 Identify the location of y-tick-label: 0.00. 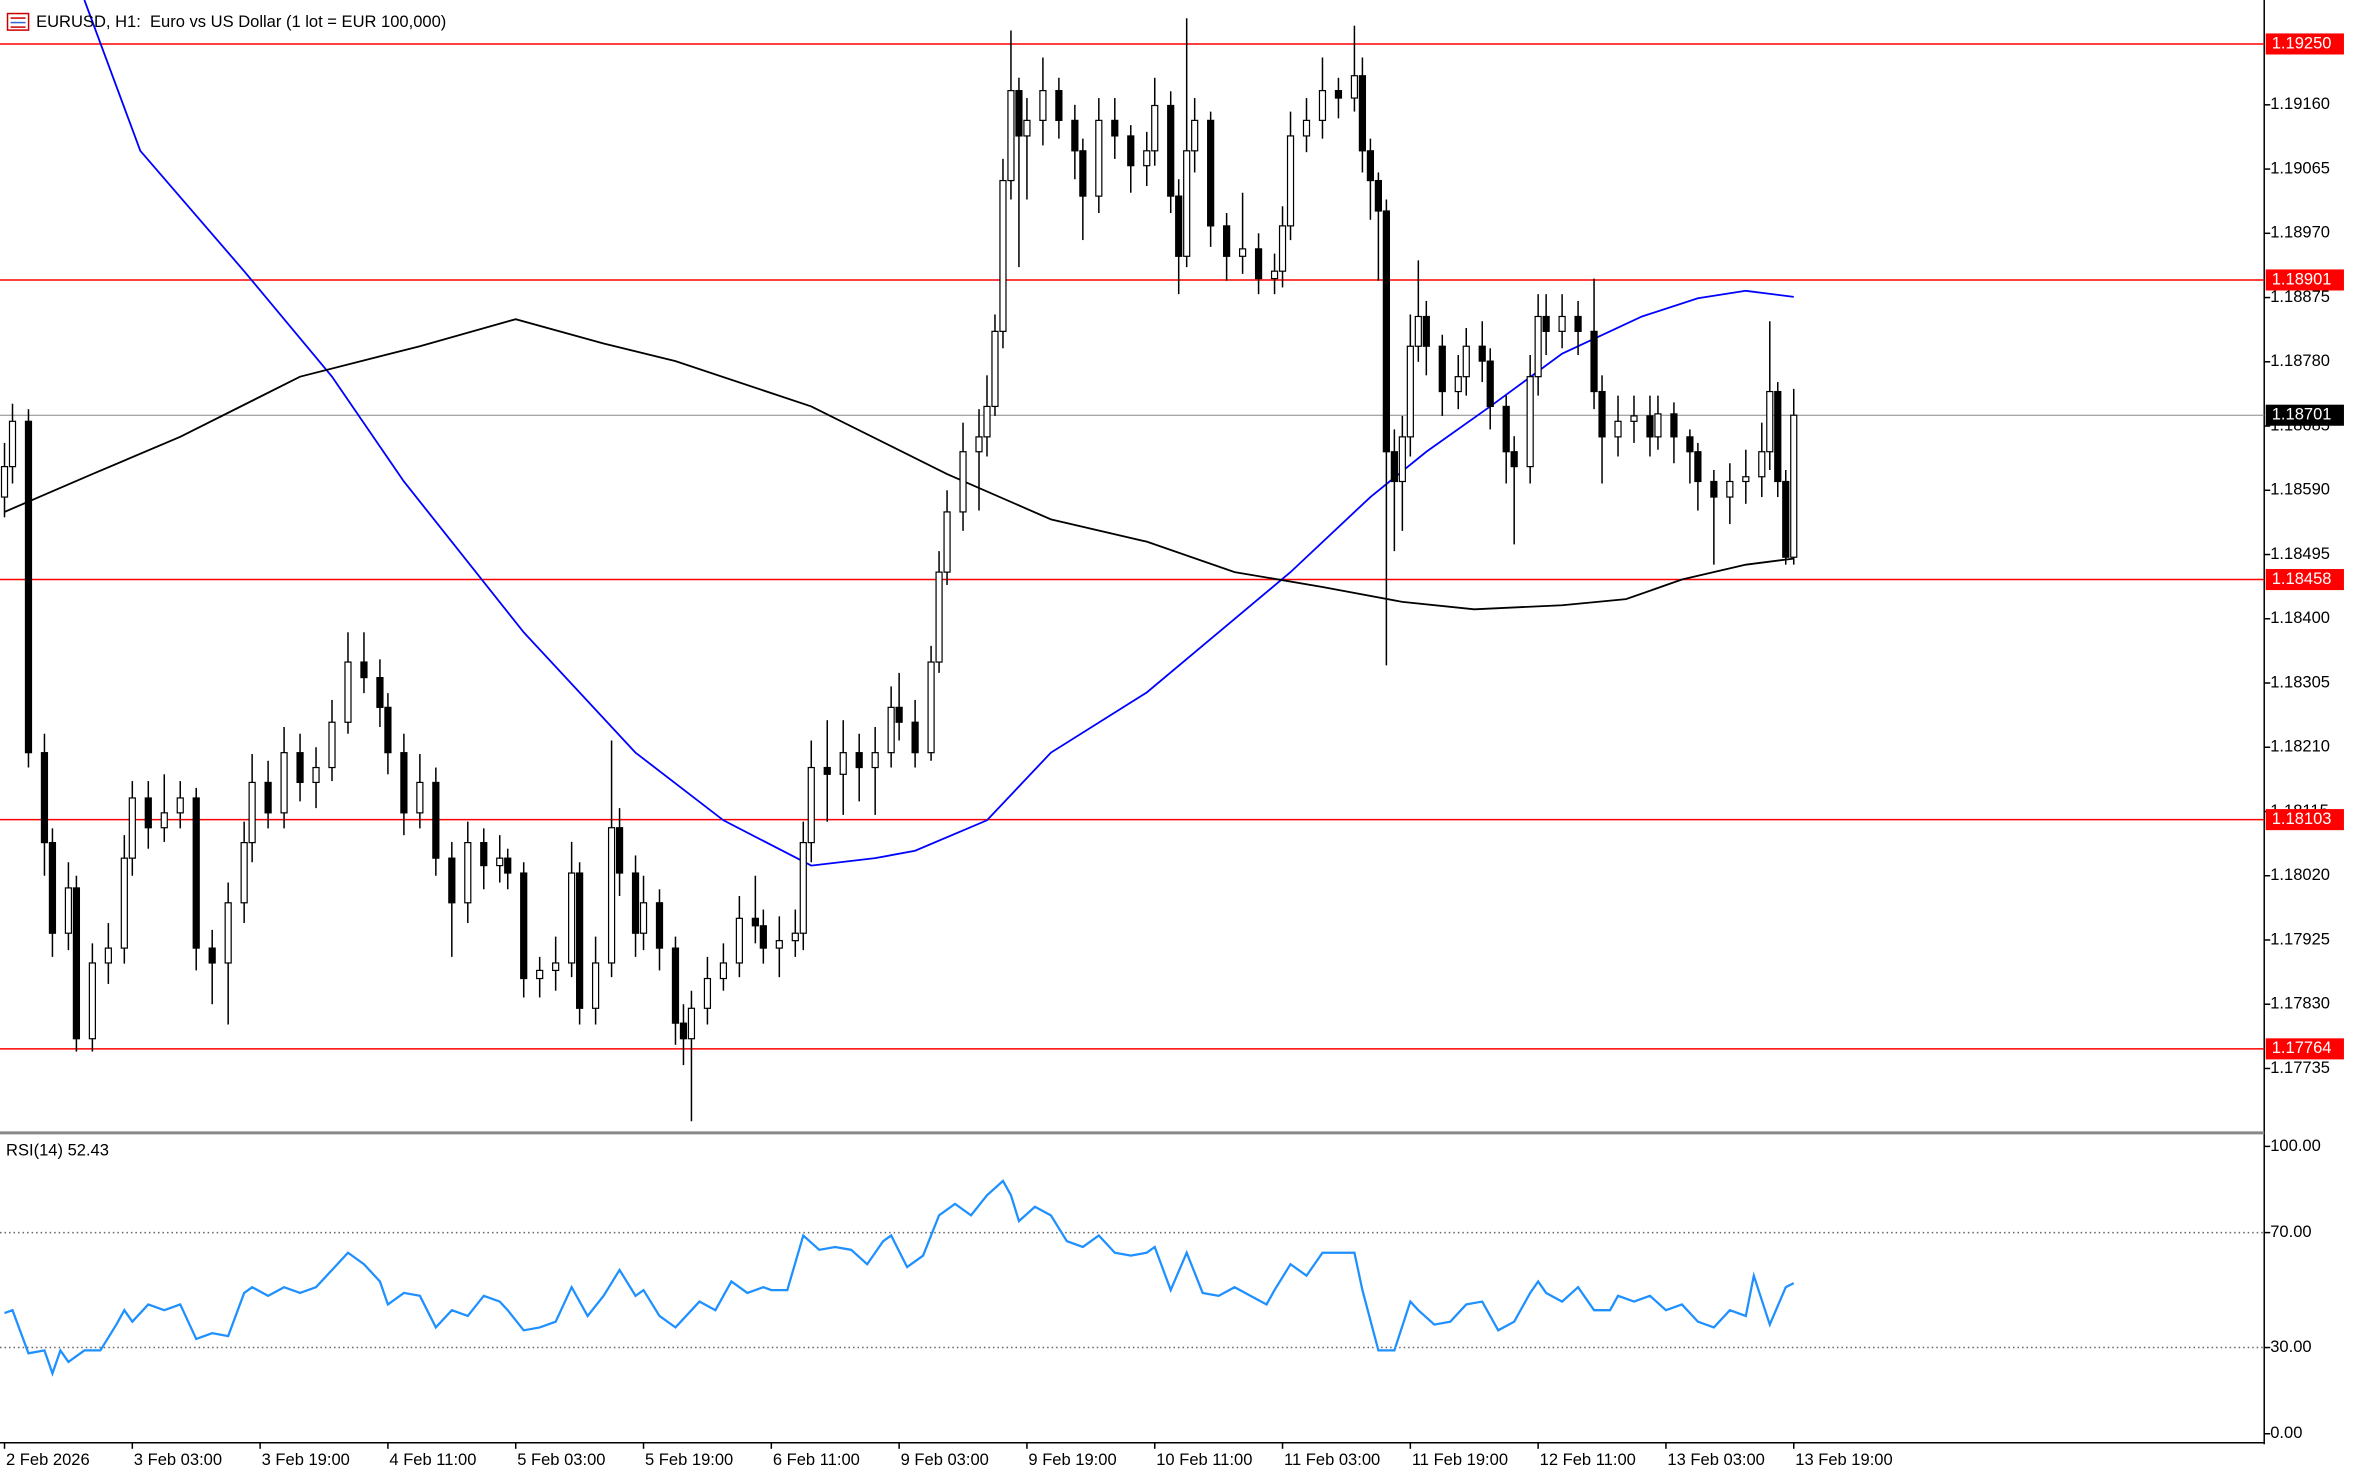
(2286, 1432).